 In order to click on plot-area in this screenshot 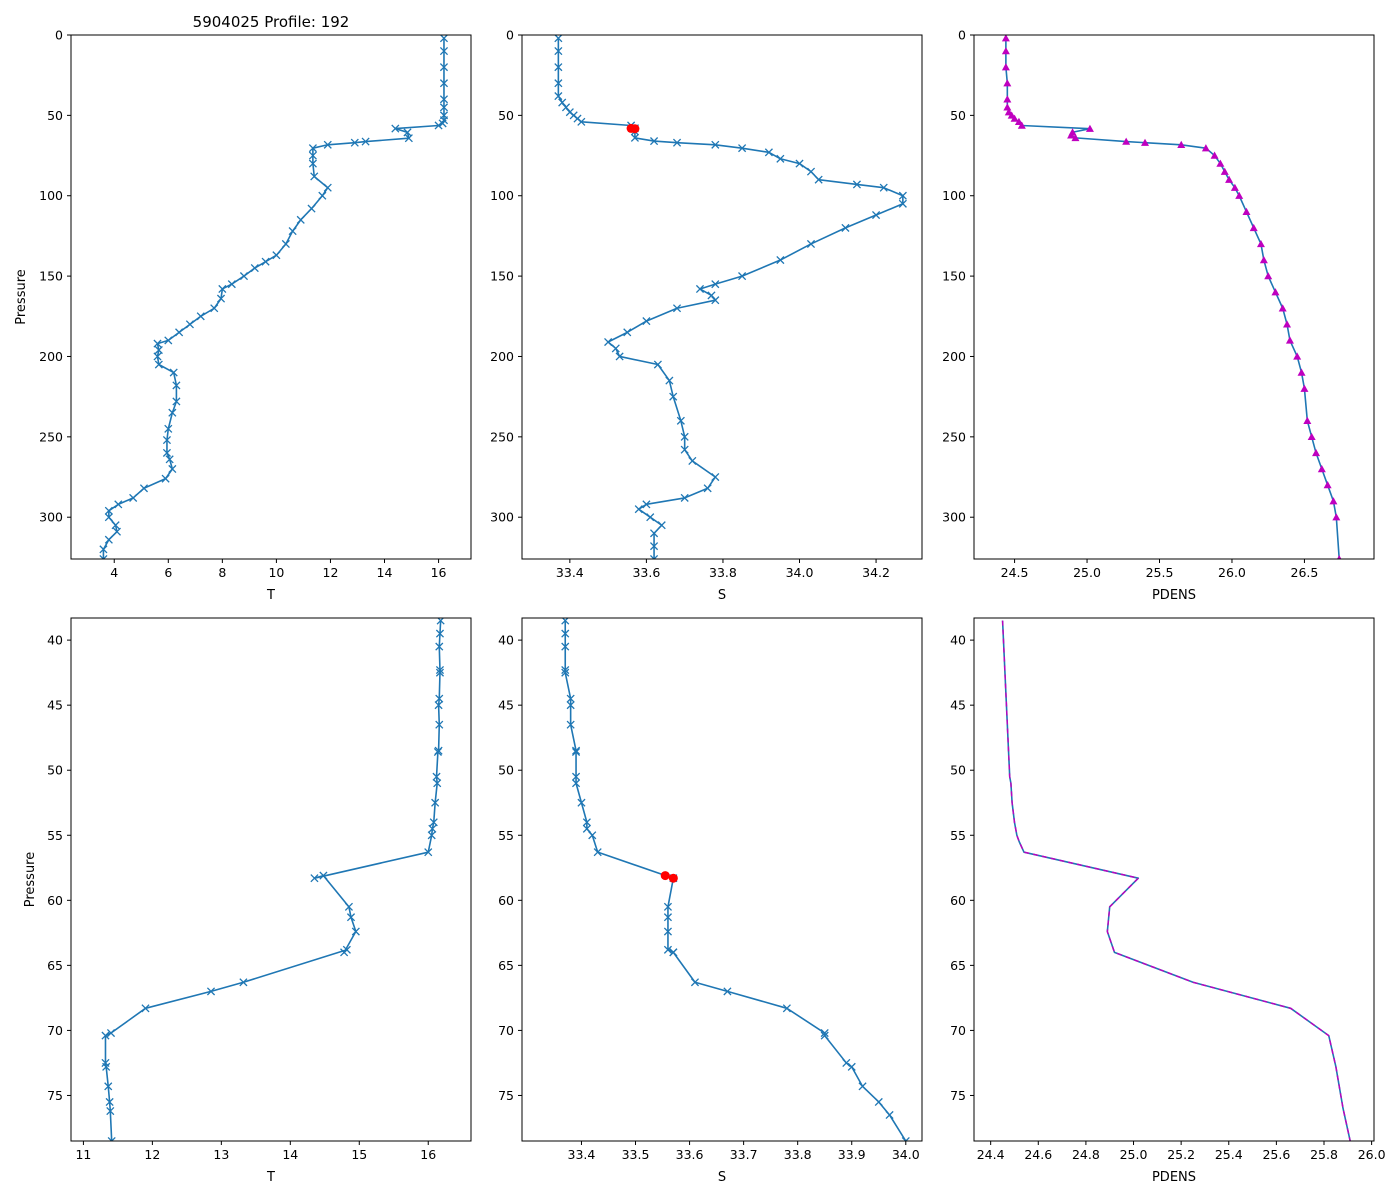, I will do `click(274, 297)`.